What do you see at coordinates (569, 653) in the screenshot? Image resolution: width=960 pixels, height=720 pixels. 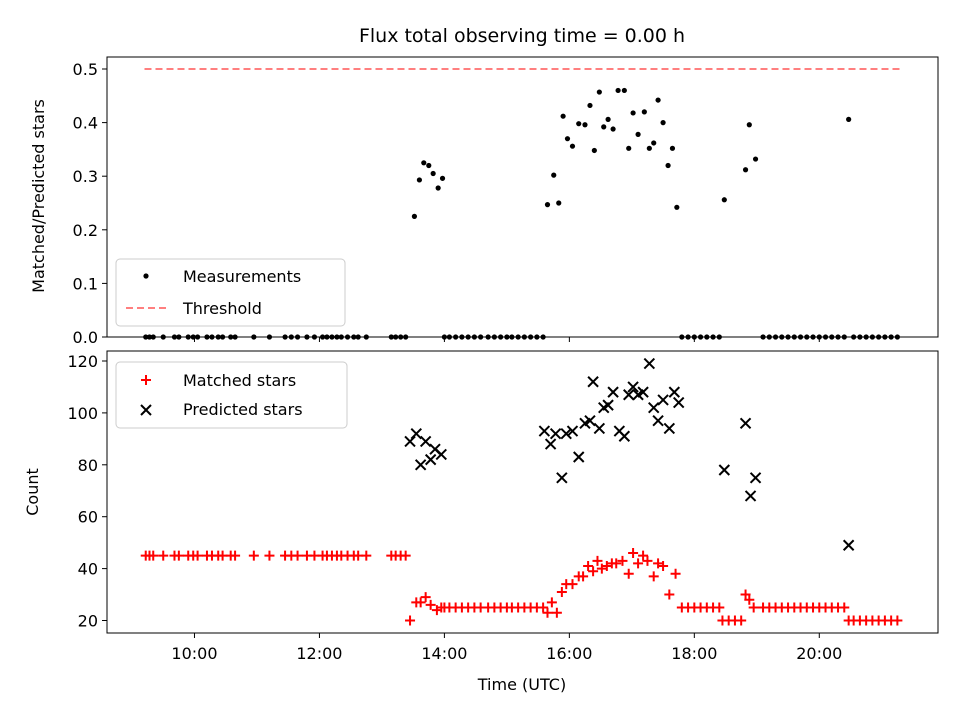 I see `x-tick-label: 16:00` at bounding box center [569, 653].